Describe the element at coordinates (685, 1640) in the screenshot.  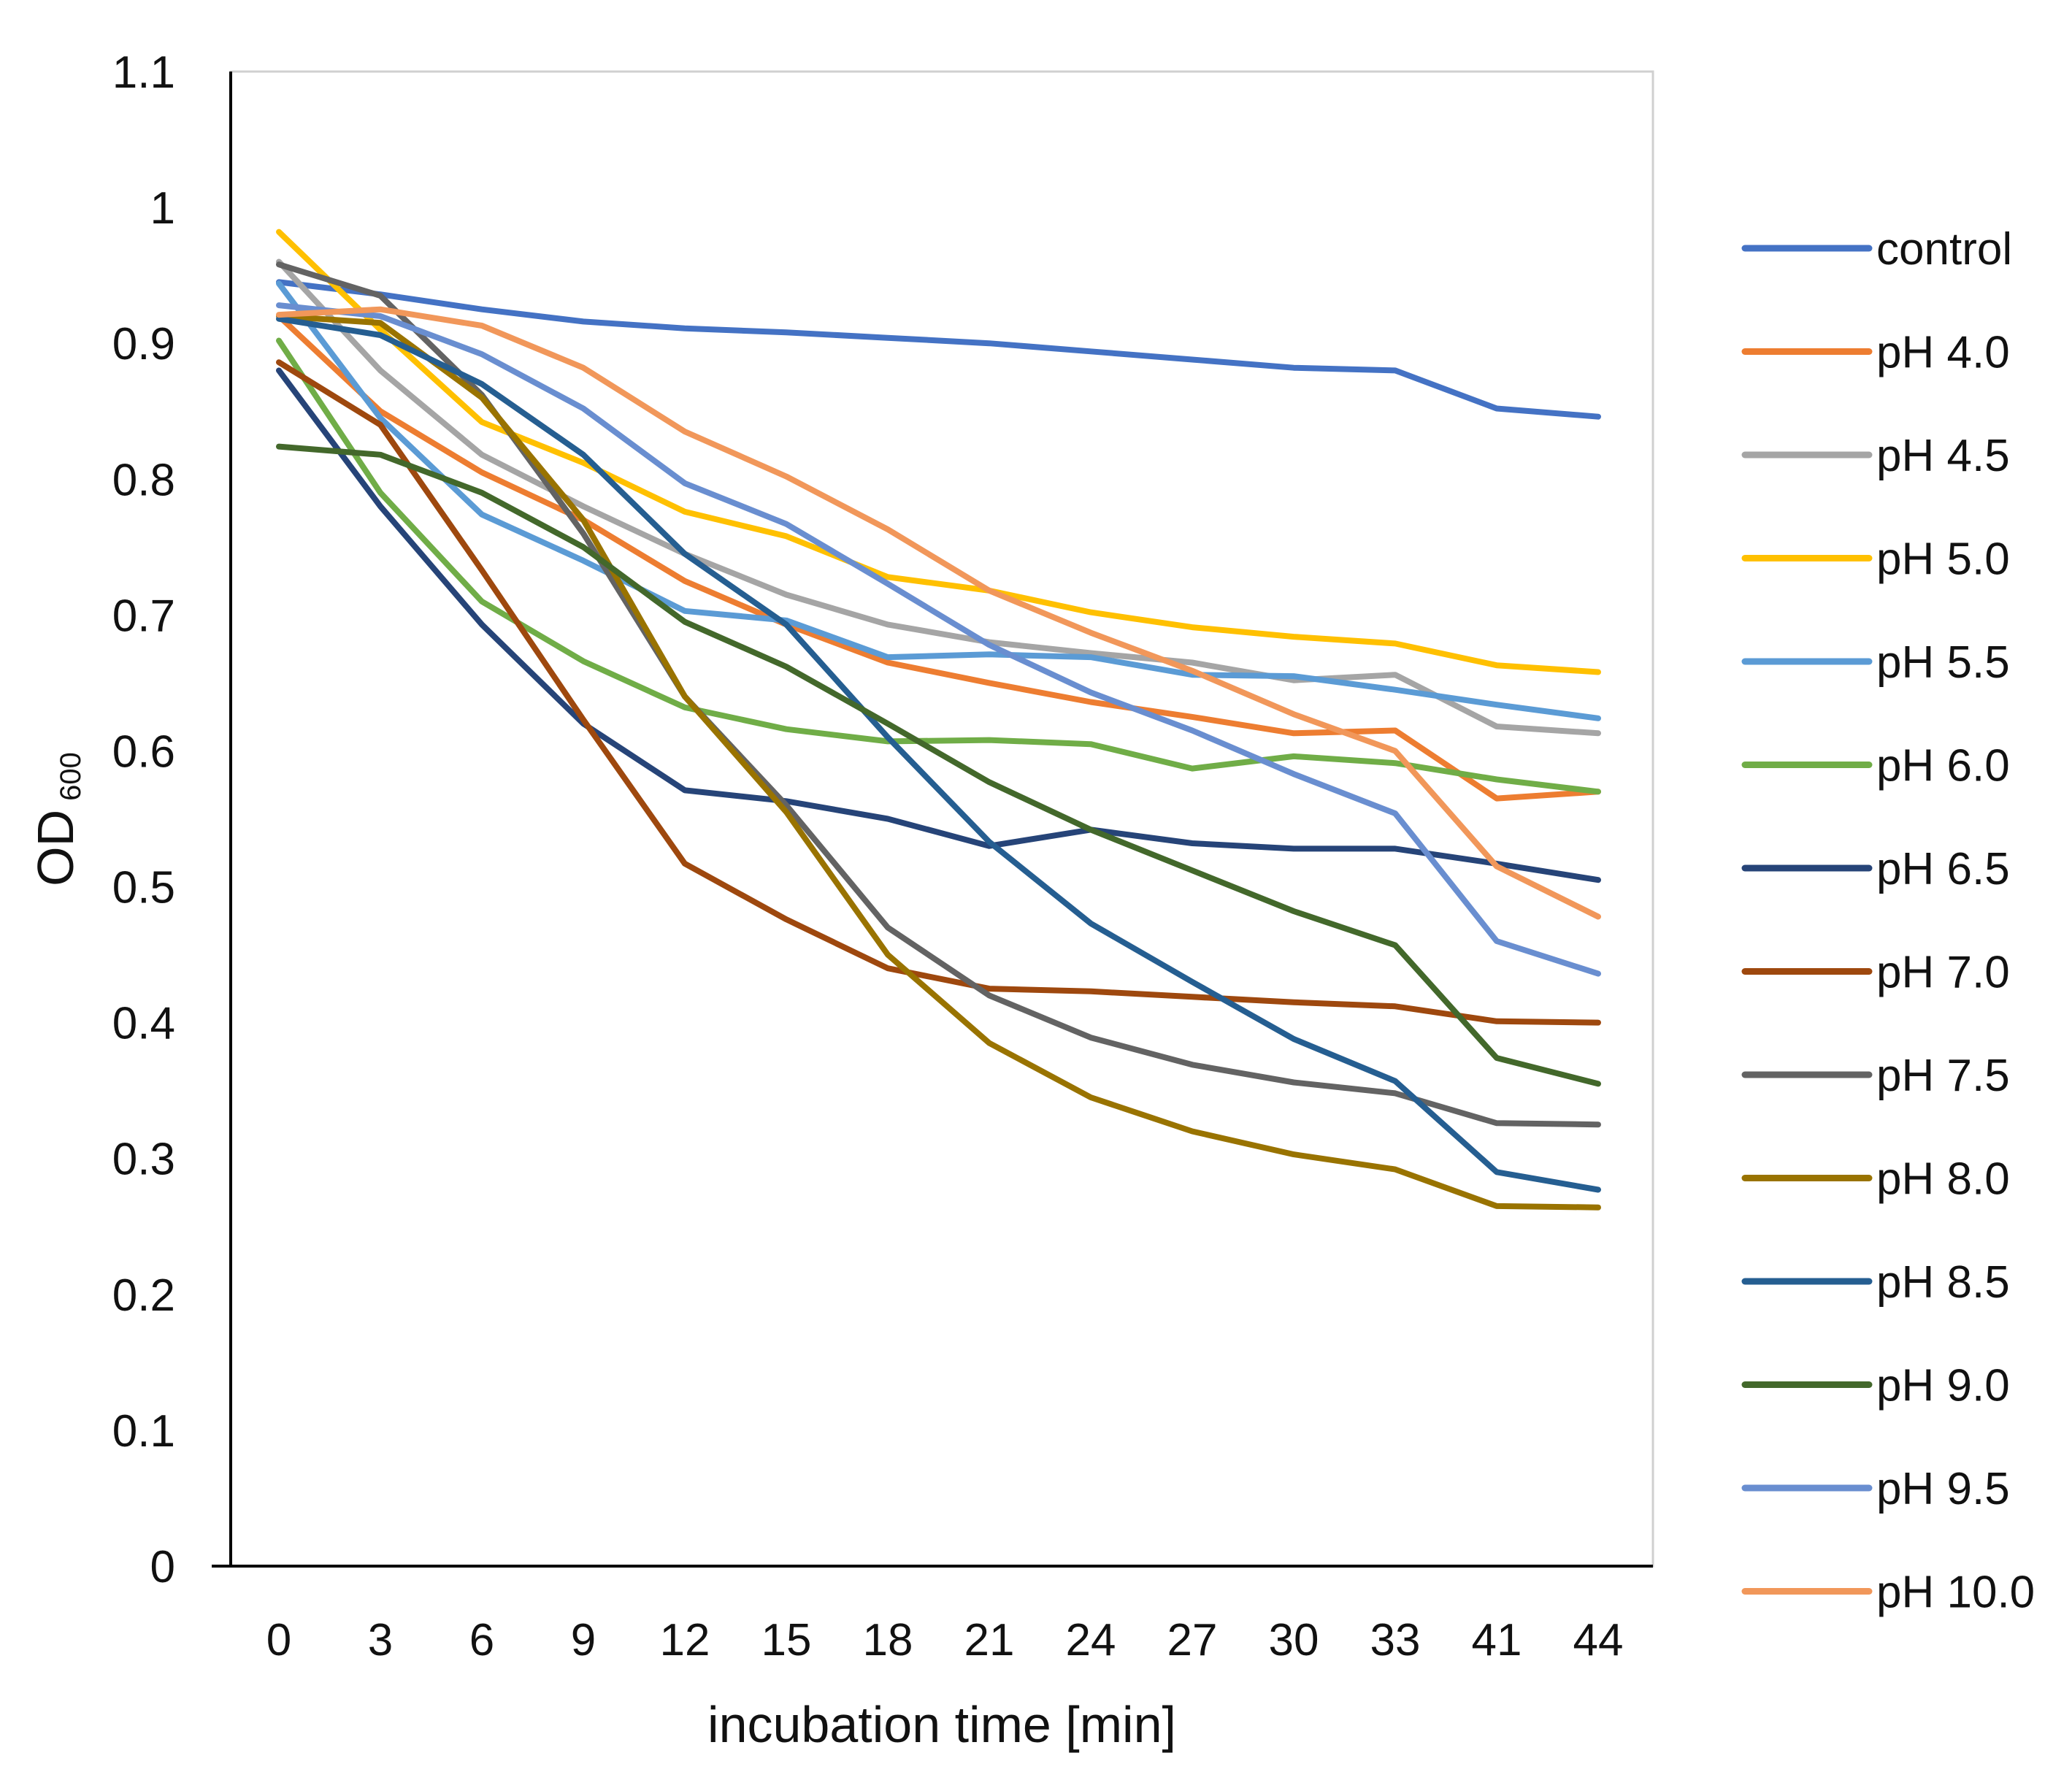
I see `x-tick-label: 12` at that location.